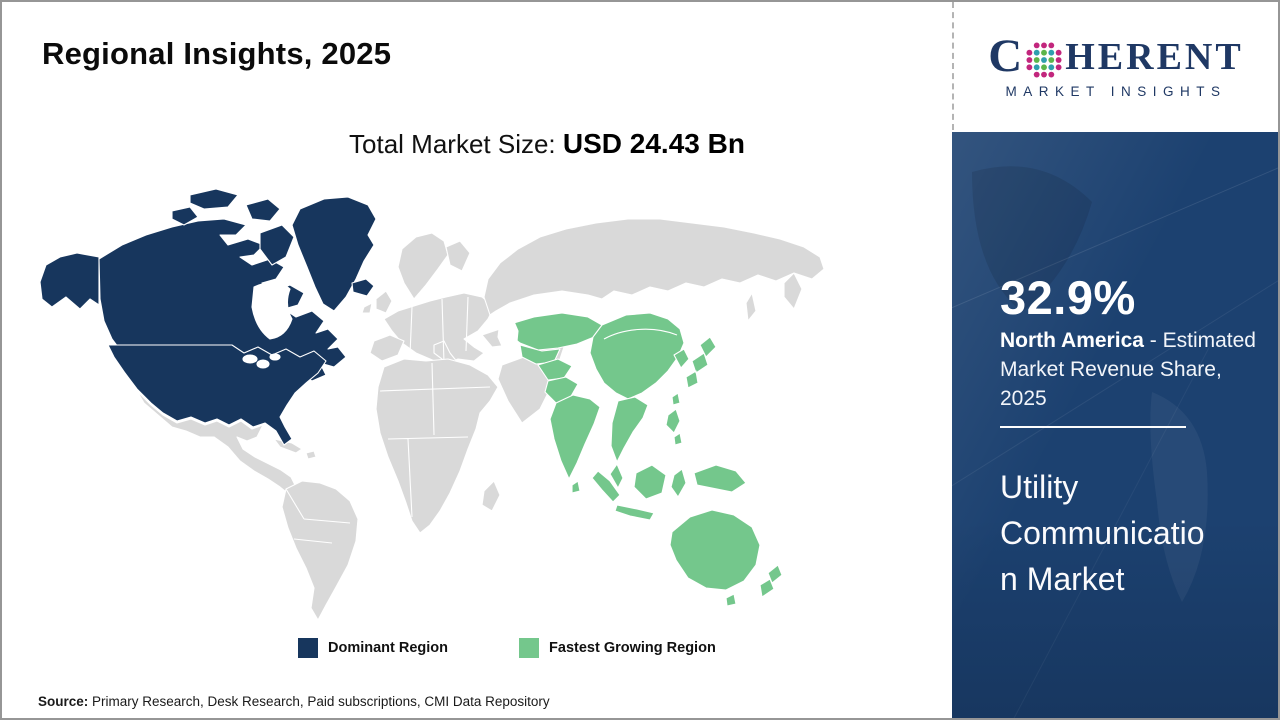  Describe the element at coordinates (247, 505) in the screenshot. I see `latin-america-group` at that location.